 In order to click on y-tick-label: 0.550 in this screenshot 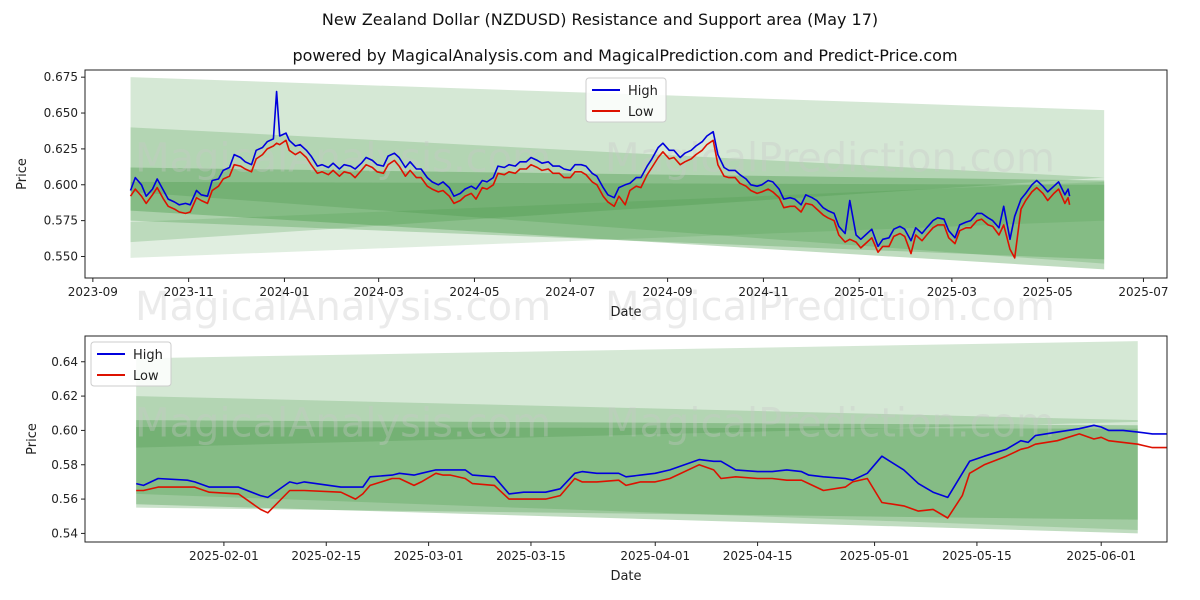, I will do `click(61, 256)`.